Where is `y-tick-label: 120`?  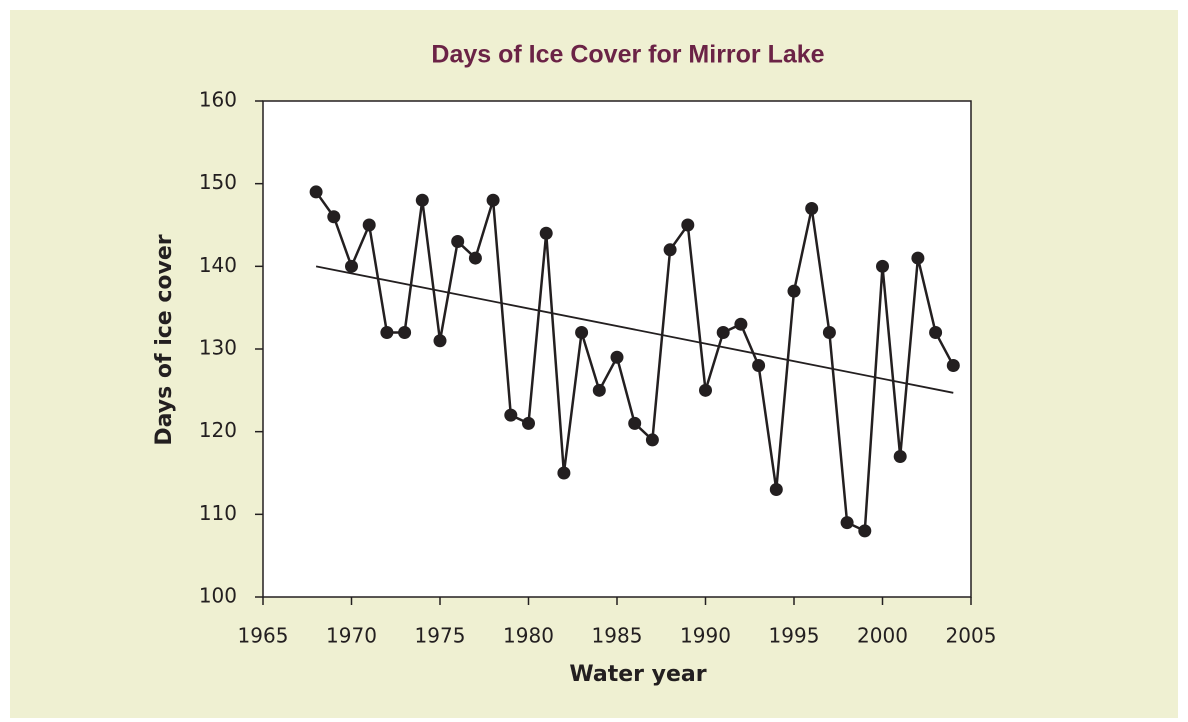
y-tick-label: 120 is located at coordinates (218, 430).